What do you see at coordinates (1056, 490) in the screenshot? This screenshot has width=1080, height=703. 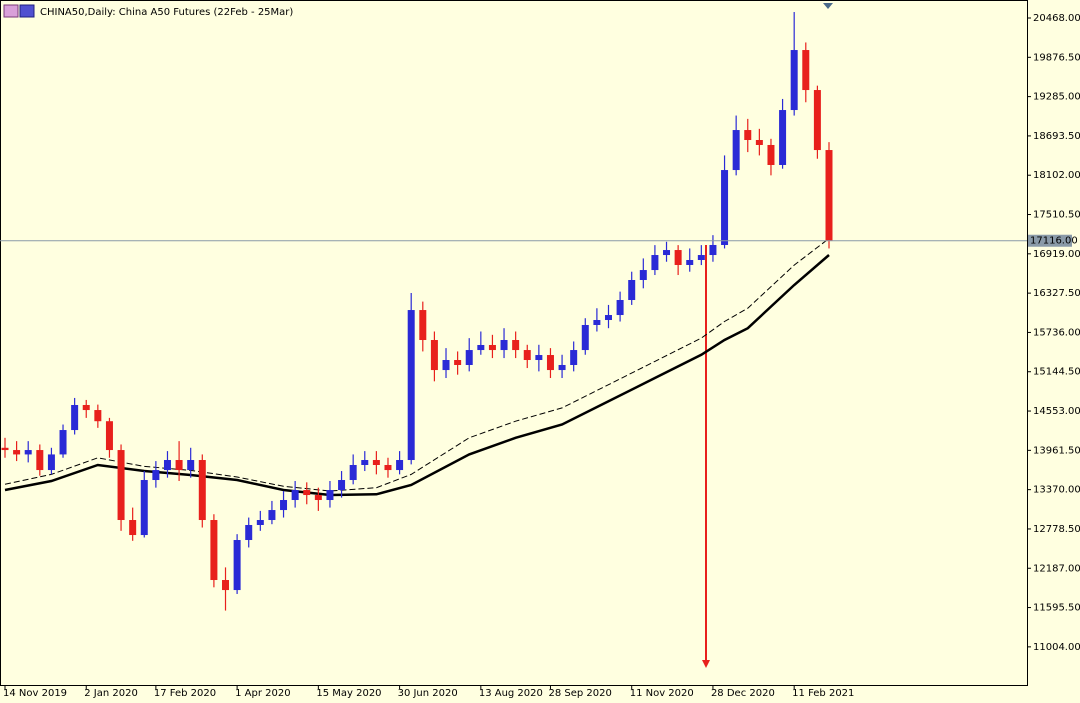 I see `y-tick-label: 13370.00` at bounding box center [1056, 490].